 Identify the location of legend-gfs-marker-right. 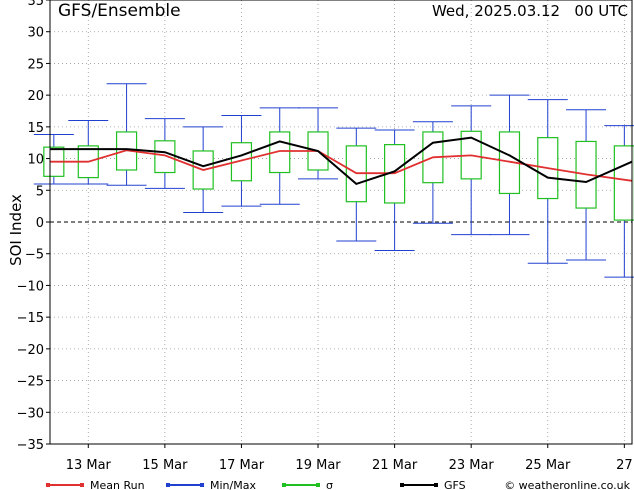
(436, 485).